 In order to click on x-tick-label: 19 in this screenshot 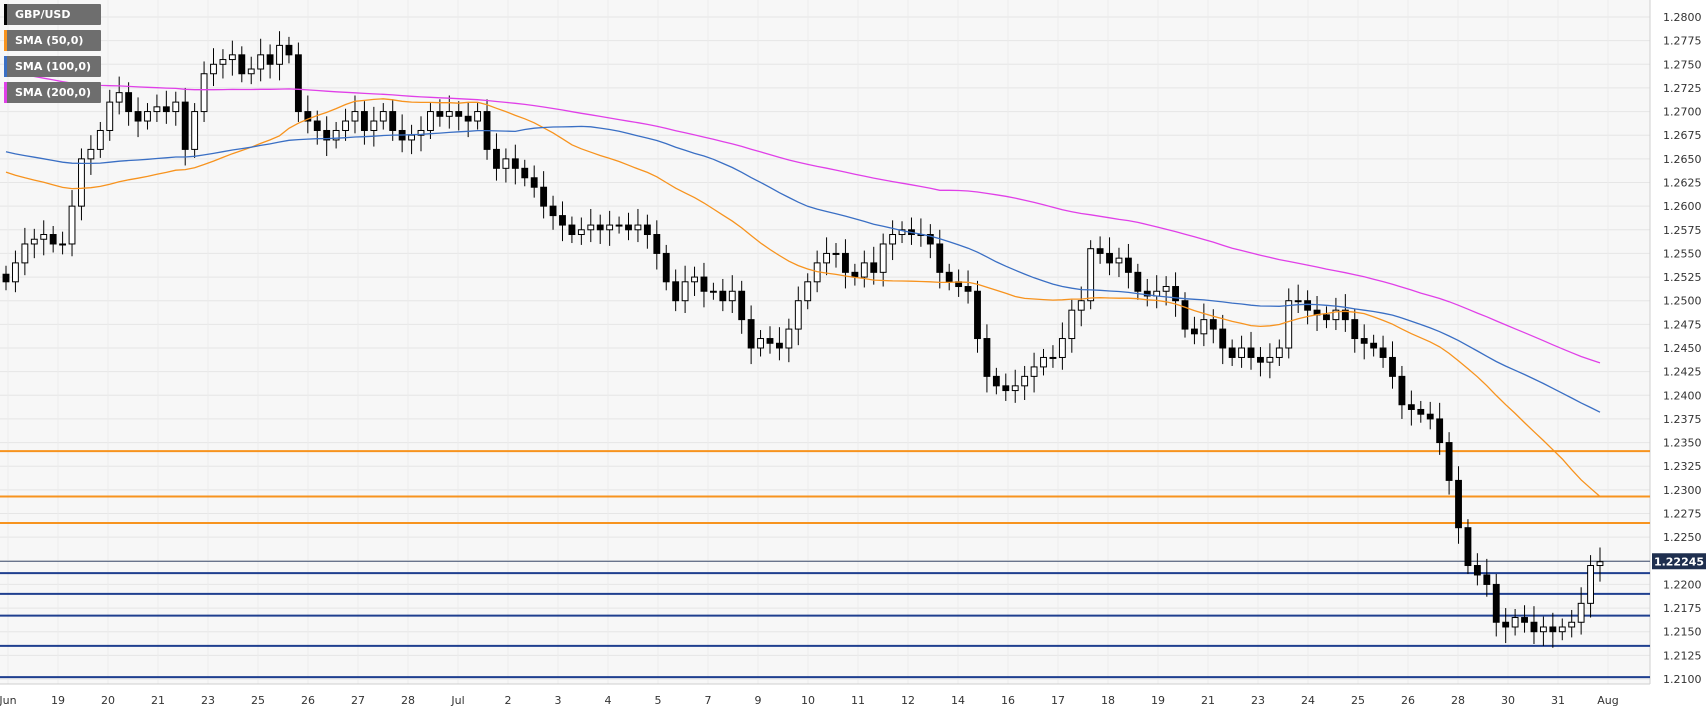, I will do `click(58, 700)`.